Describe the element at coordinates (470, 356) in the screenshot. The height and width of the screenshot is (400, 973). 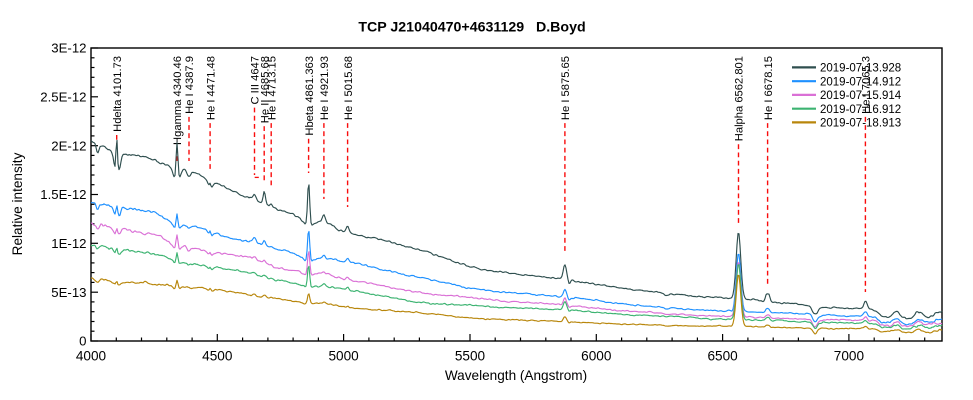
I see `svg-text: 5500` at that location.